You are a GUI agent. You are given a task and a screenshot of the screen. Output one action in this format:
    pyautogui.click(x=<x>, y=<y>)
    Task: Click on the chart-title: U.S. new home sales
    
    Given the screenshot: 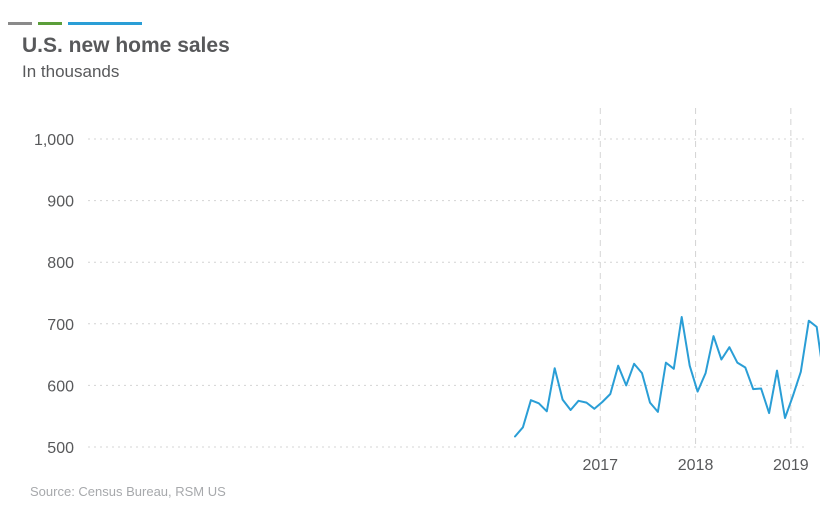 What is the action you would take?
    pyautogui.click(x=126, y=45)
    